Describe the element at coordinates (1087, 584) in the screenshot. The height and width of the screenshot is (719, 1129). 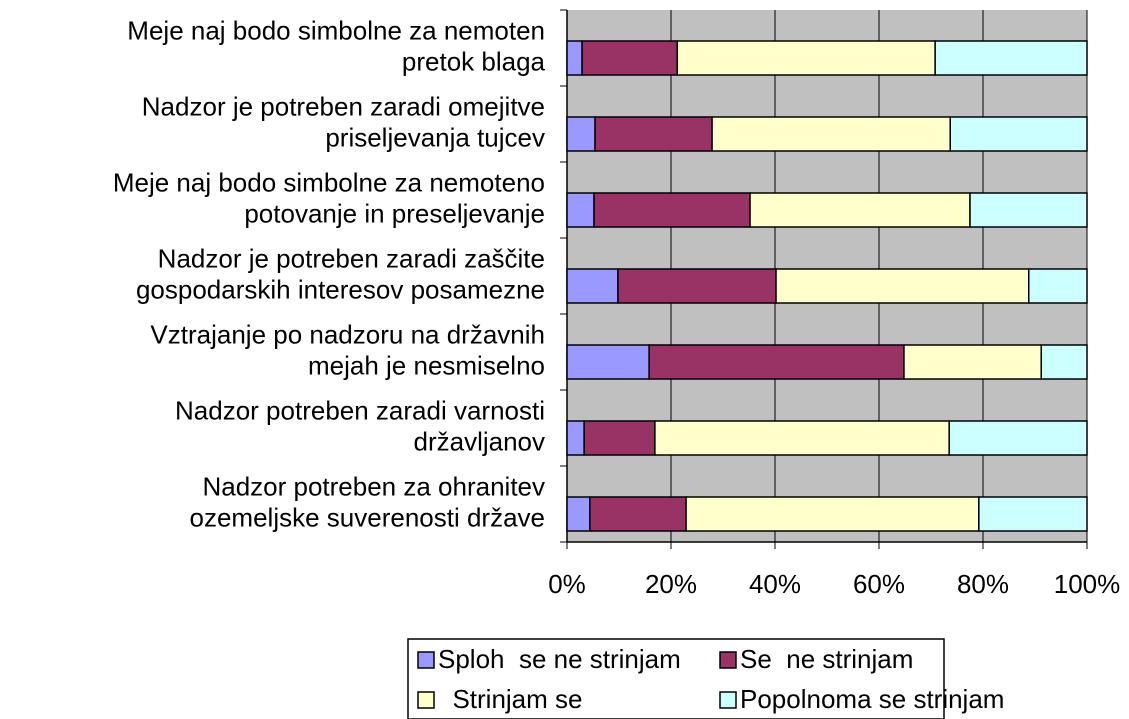
I see `x-tick-label: 100%` at that location.